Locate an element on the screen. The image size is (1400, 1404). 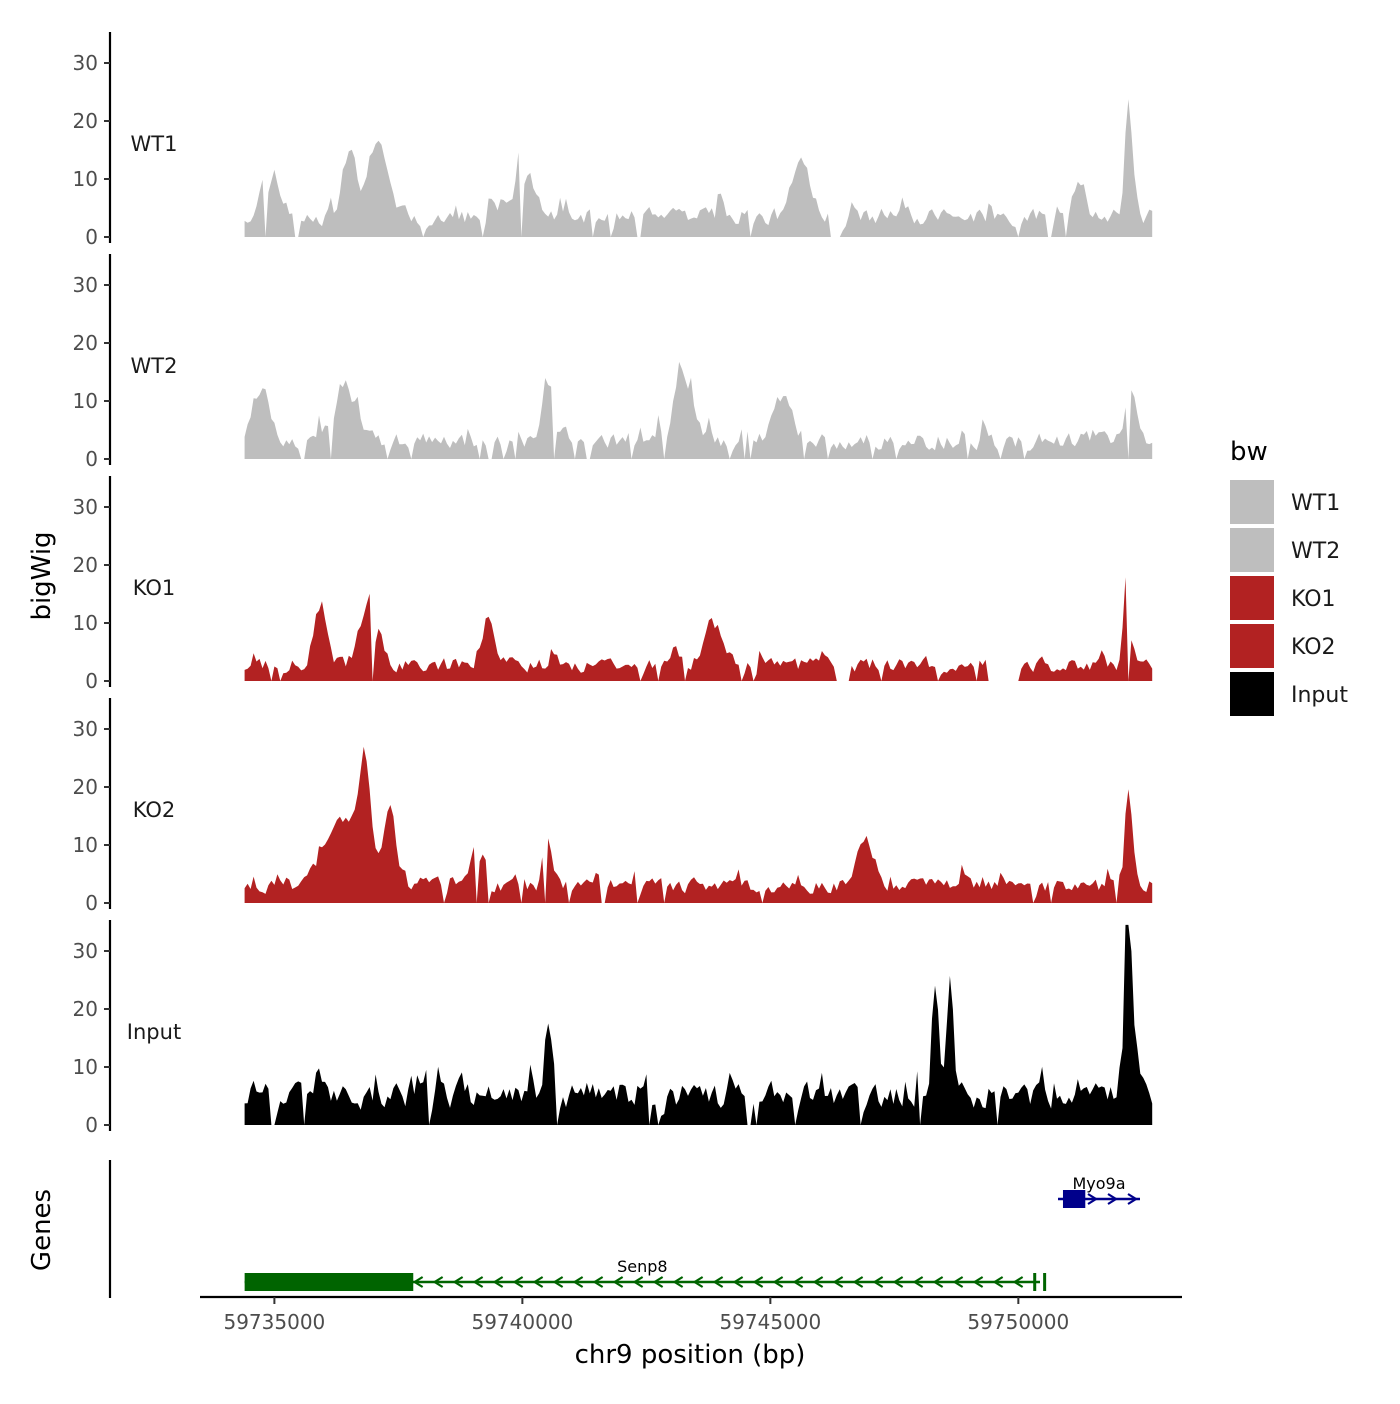
track-input: 0 10 20 30 Input is located at coordinates (613, 1028).